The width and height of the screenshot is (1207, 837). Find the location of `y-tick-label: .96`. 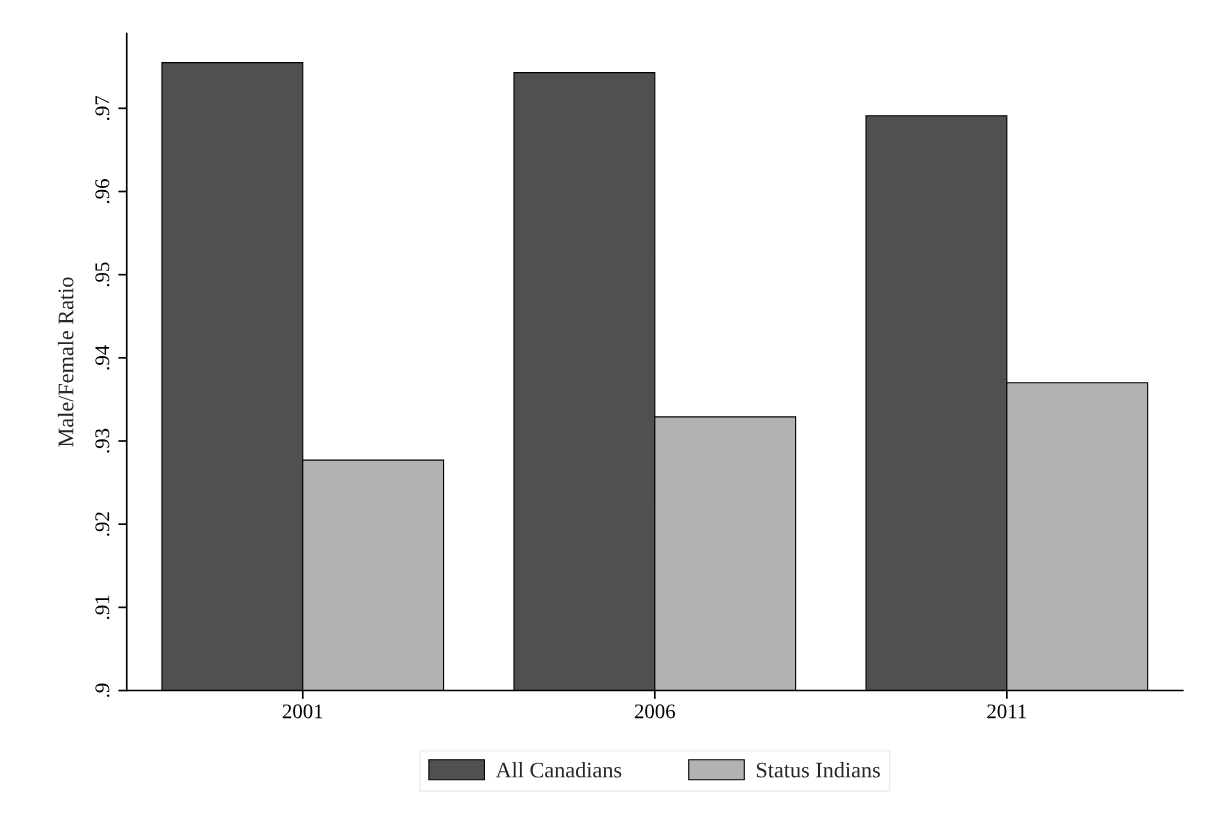

y-tick-label: .96 is located at coordinates (102, 191).